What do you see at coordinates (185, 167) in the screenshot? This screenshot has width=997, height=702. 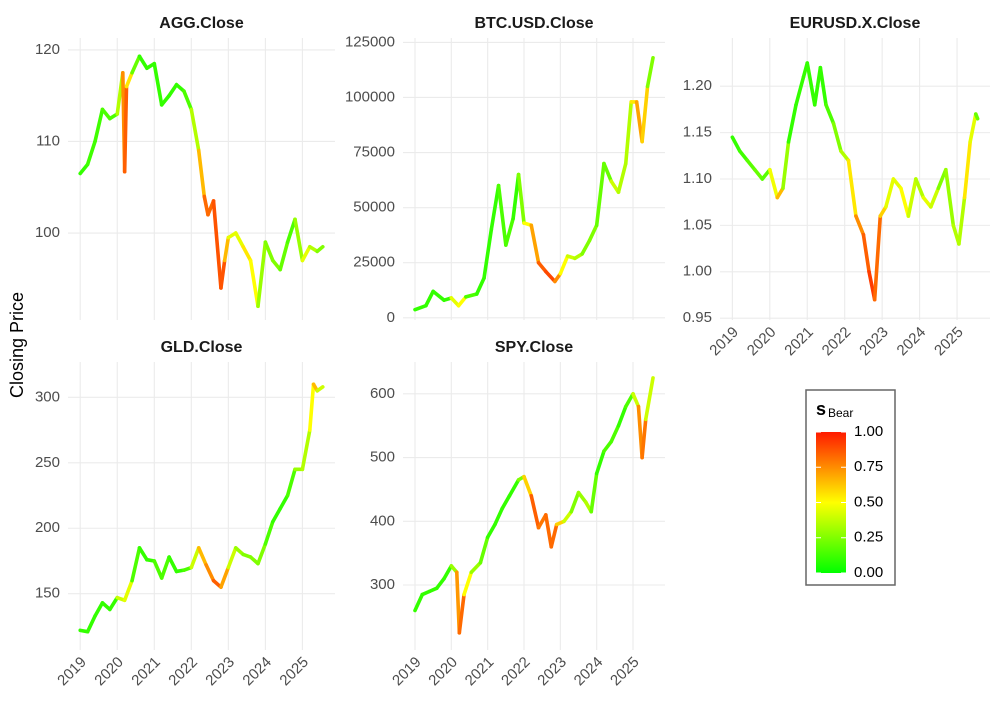 I see `panel: AGG.Close 100 110 120` at bounding box center [185, 167].